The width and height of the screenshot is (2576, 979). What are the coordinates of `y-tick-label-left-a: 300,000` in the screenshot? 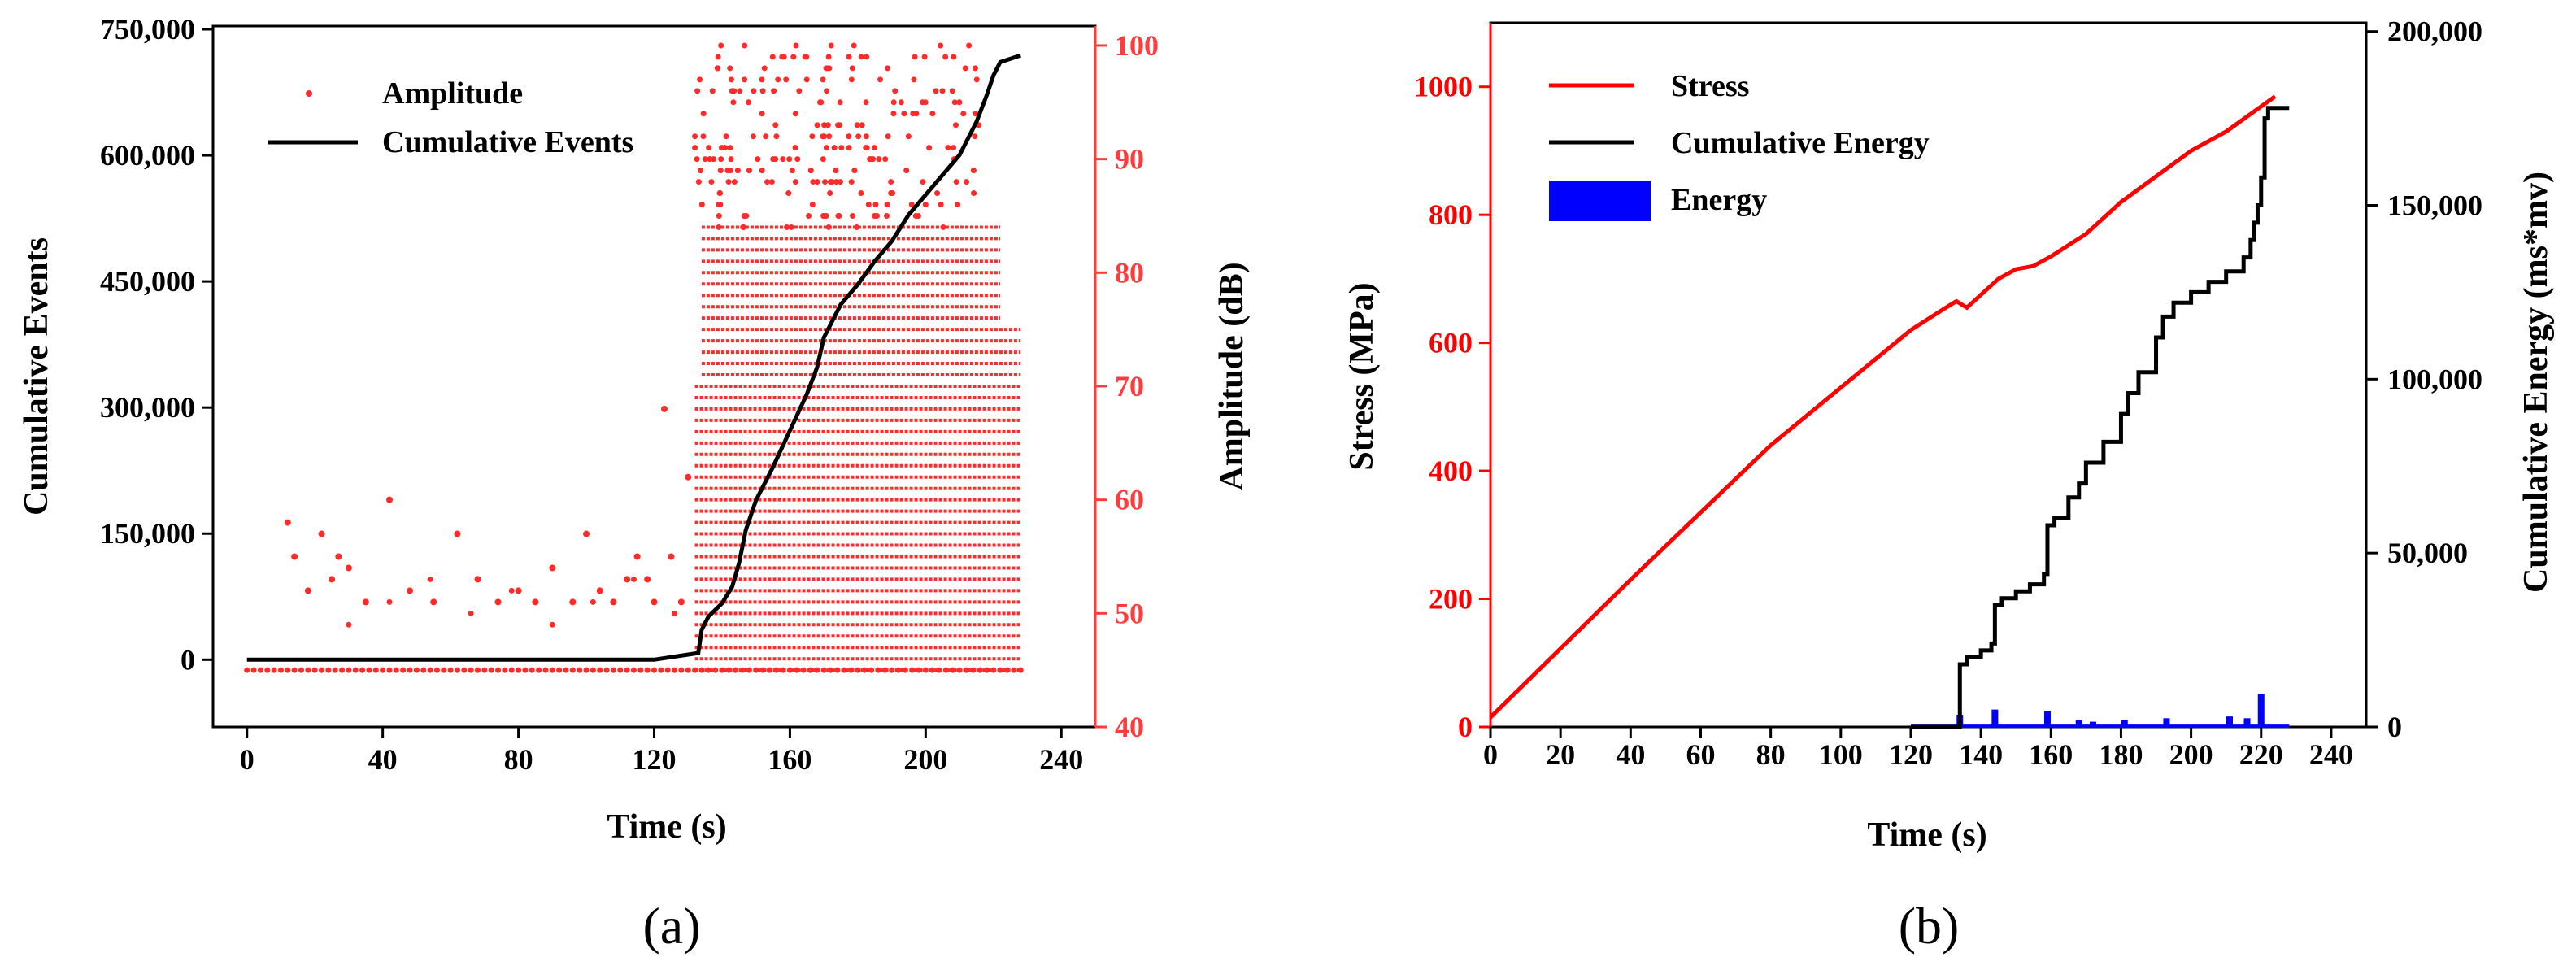 It's located at (148, 407).